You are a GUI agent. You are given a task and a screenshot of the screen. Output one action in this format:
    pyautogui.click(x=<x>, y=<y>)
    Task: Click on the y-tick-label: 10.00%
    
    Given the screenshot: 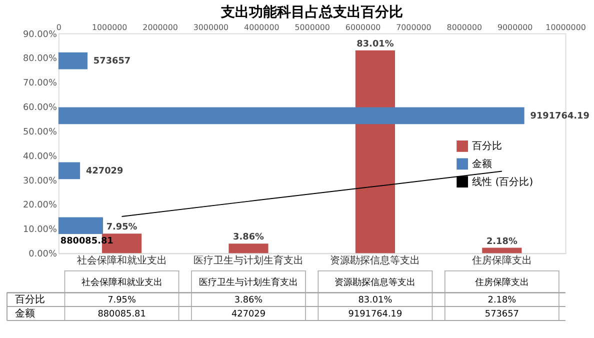 What is the action you would take?
    pyautogui.click(x=39, y=230)
    